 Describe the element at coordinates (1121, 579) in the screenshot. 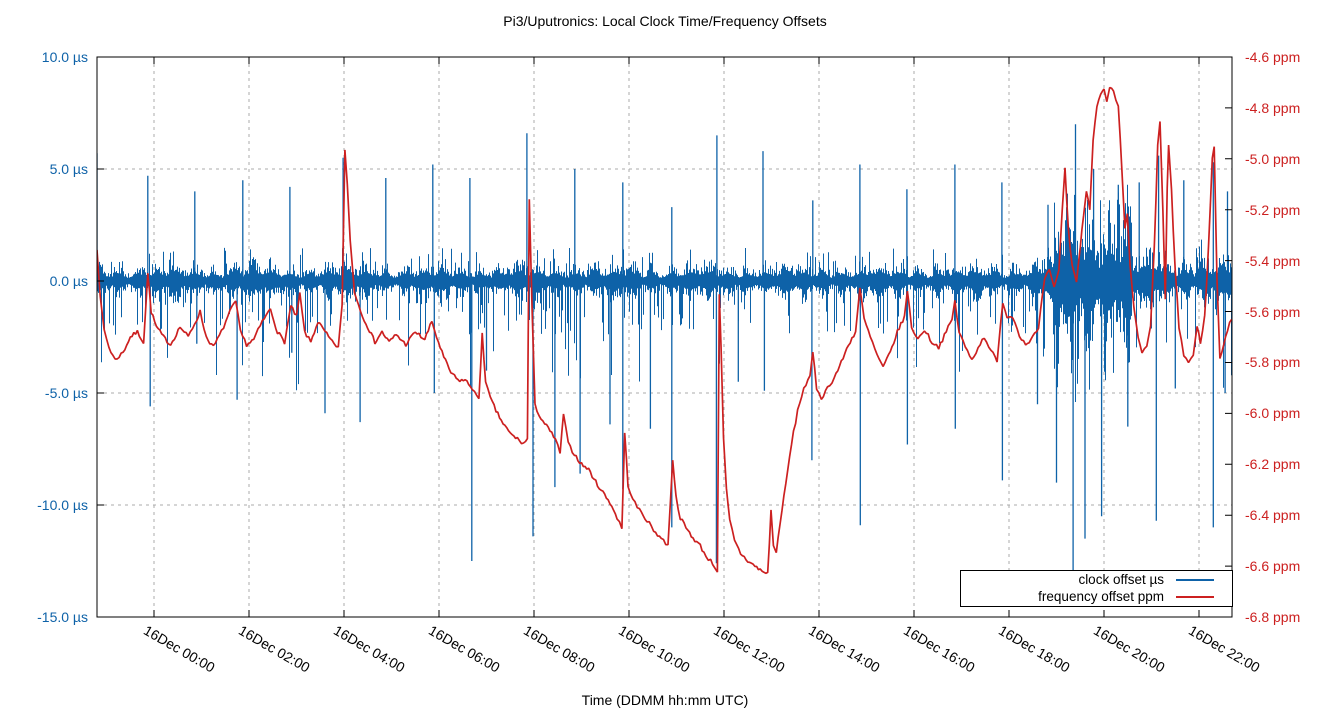

I see `legend-label-clock-offset: clock offset µs` at that location.